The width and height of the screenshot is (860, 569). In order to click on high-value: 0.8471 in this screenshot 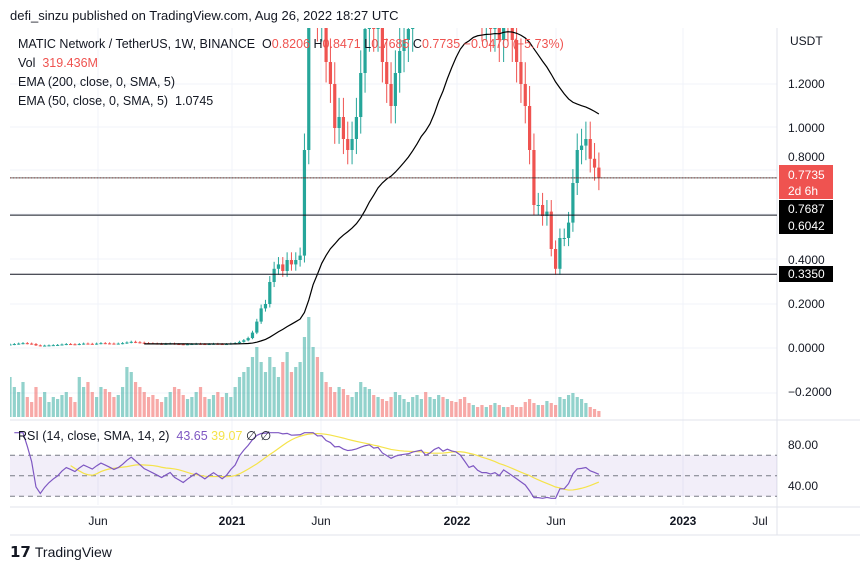, I will do `click(341, 44)`.